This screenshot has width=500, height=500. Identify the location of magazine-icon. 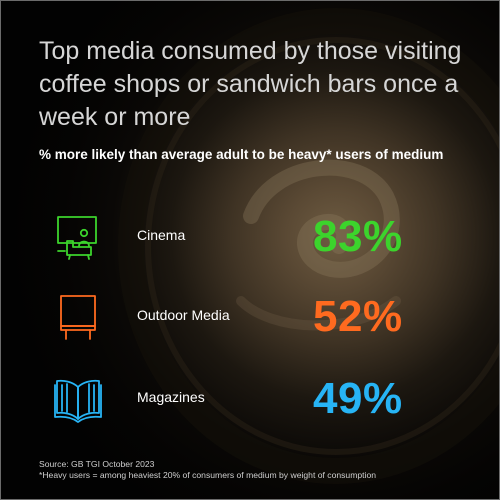
(78, 401).